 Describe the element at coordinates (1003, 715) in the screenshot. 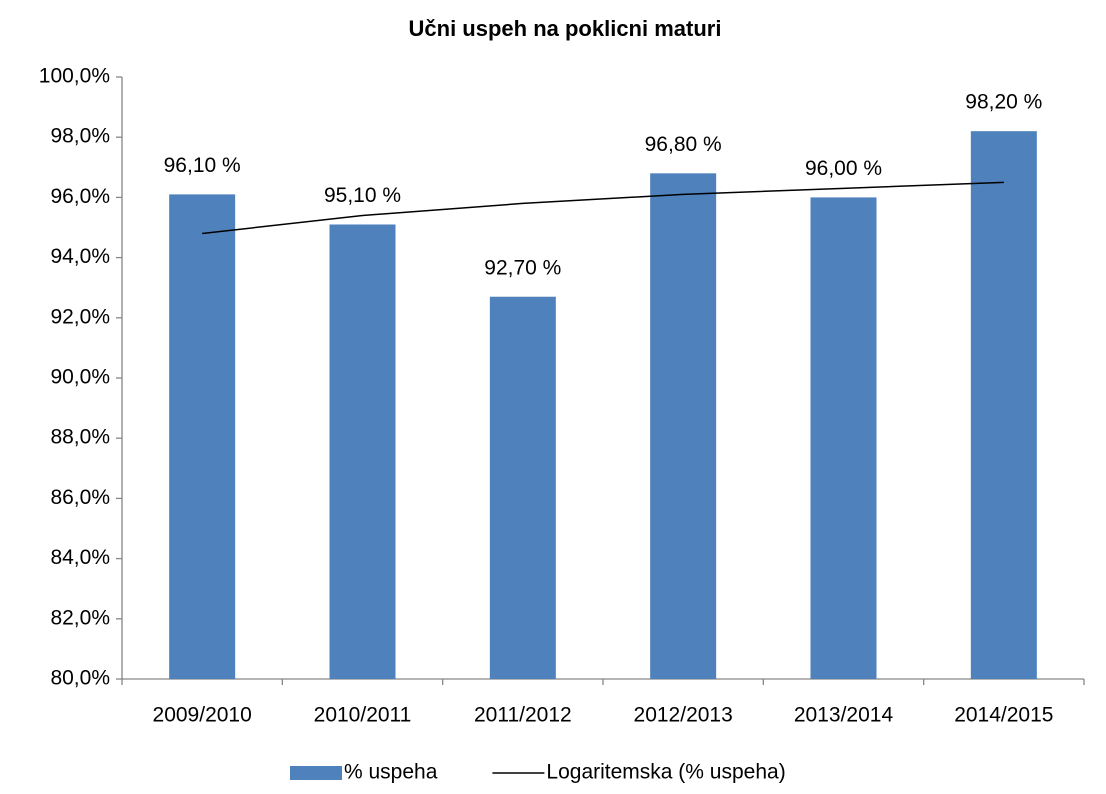

I see `x-tick-label: 2014/2015` at that location.